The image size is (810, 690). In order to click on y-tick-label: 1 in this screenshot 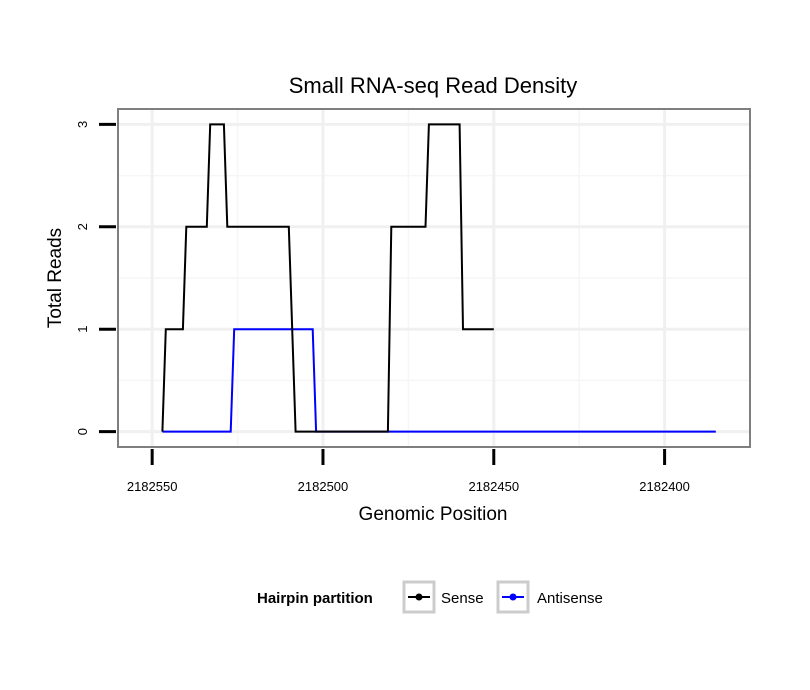, I will do `click(82, 329)`.